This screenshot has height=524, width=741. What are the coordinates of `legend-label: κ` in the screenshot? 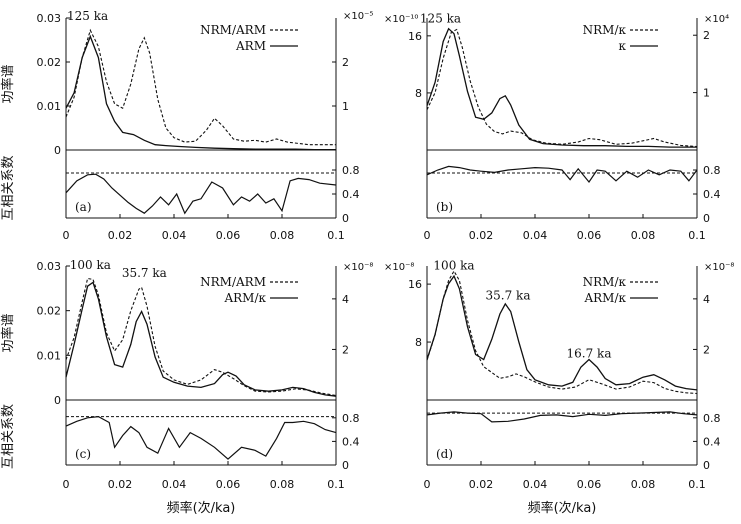 It's located at (623, 46).